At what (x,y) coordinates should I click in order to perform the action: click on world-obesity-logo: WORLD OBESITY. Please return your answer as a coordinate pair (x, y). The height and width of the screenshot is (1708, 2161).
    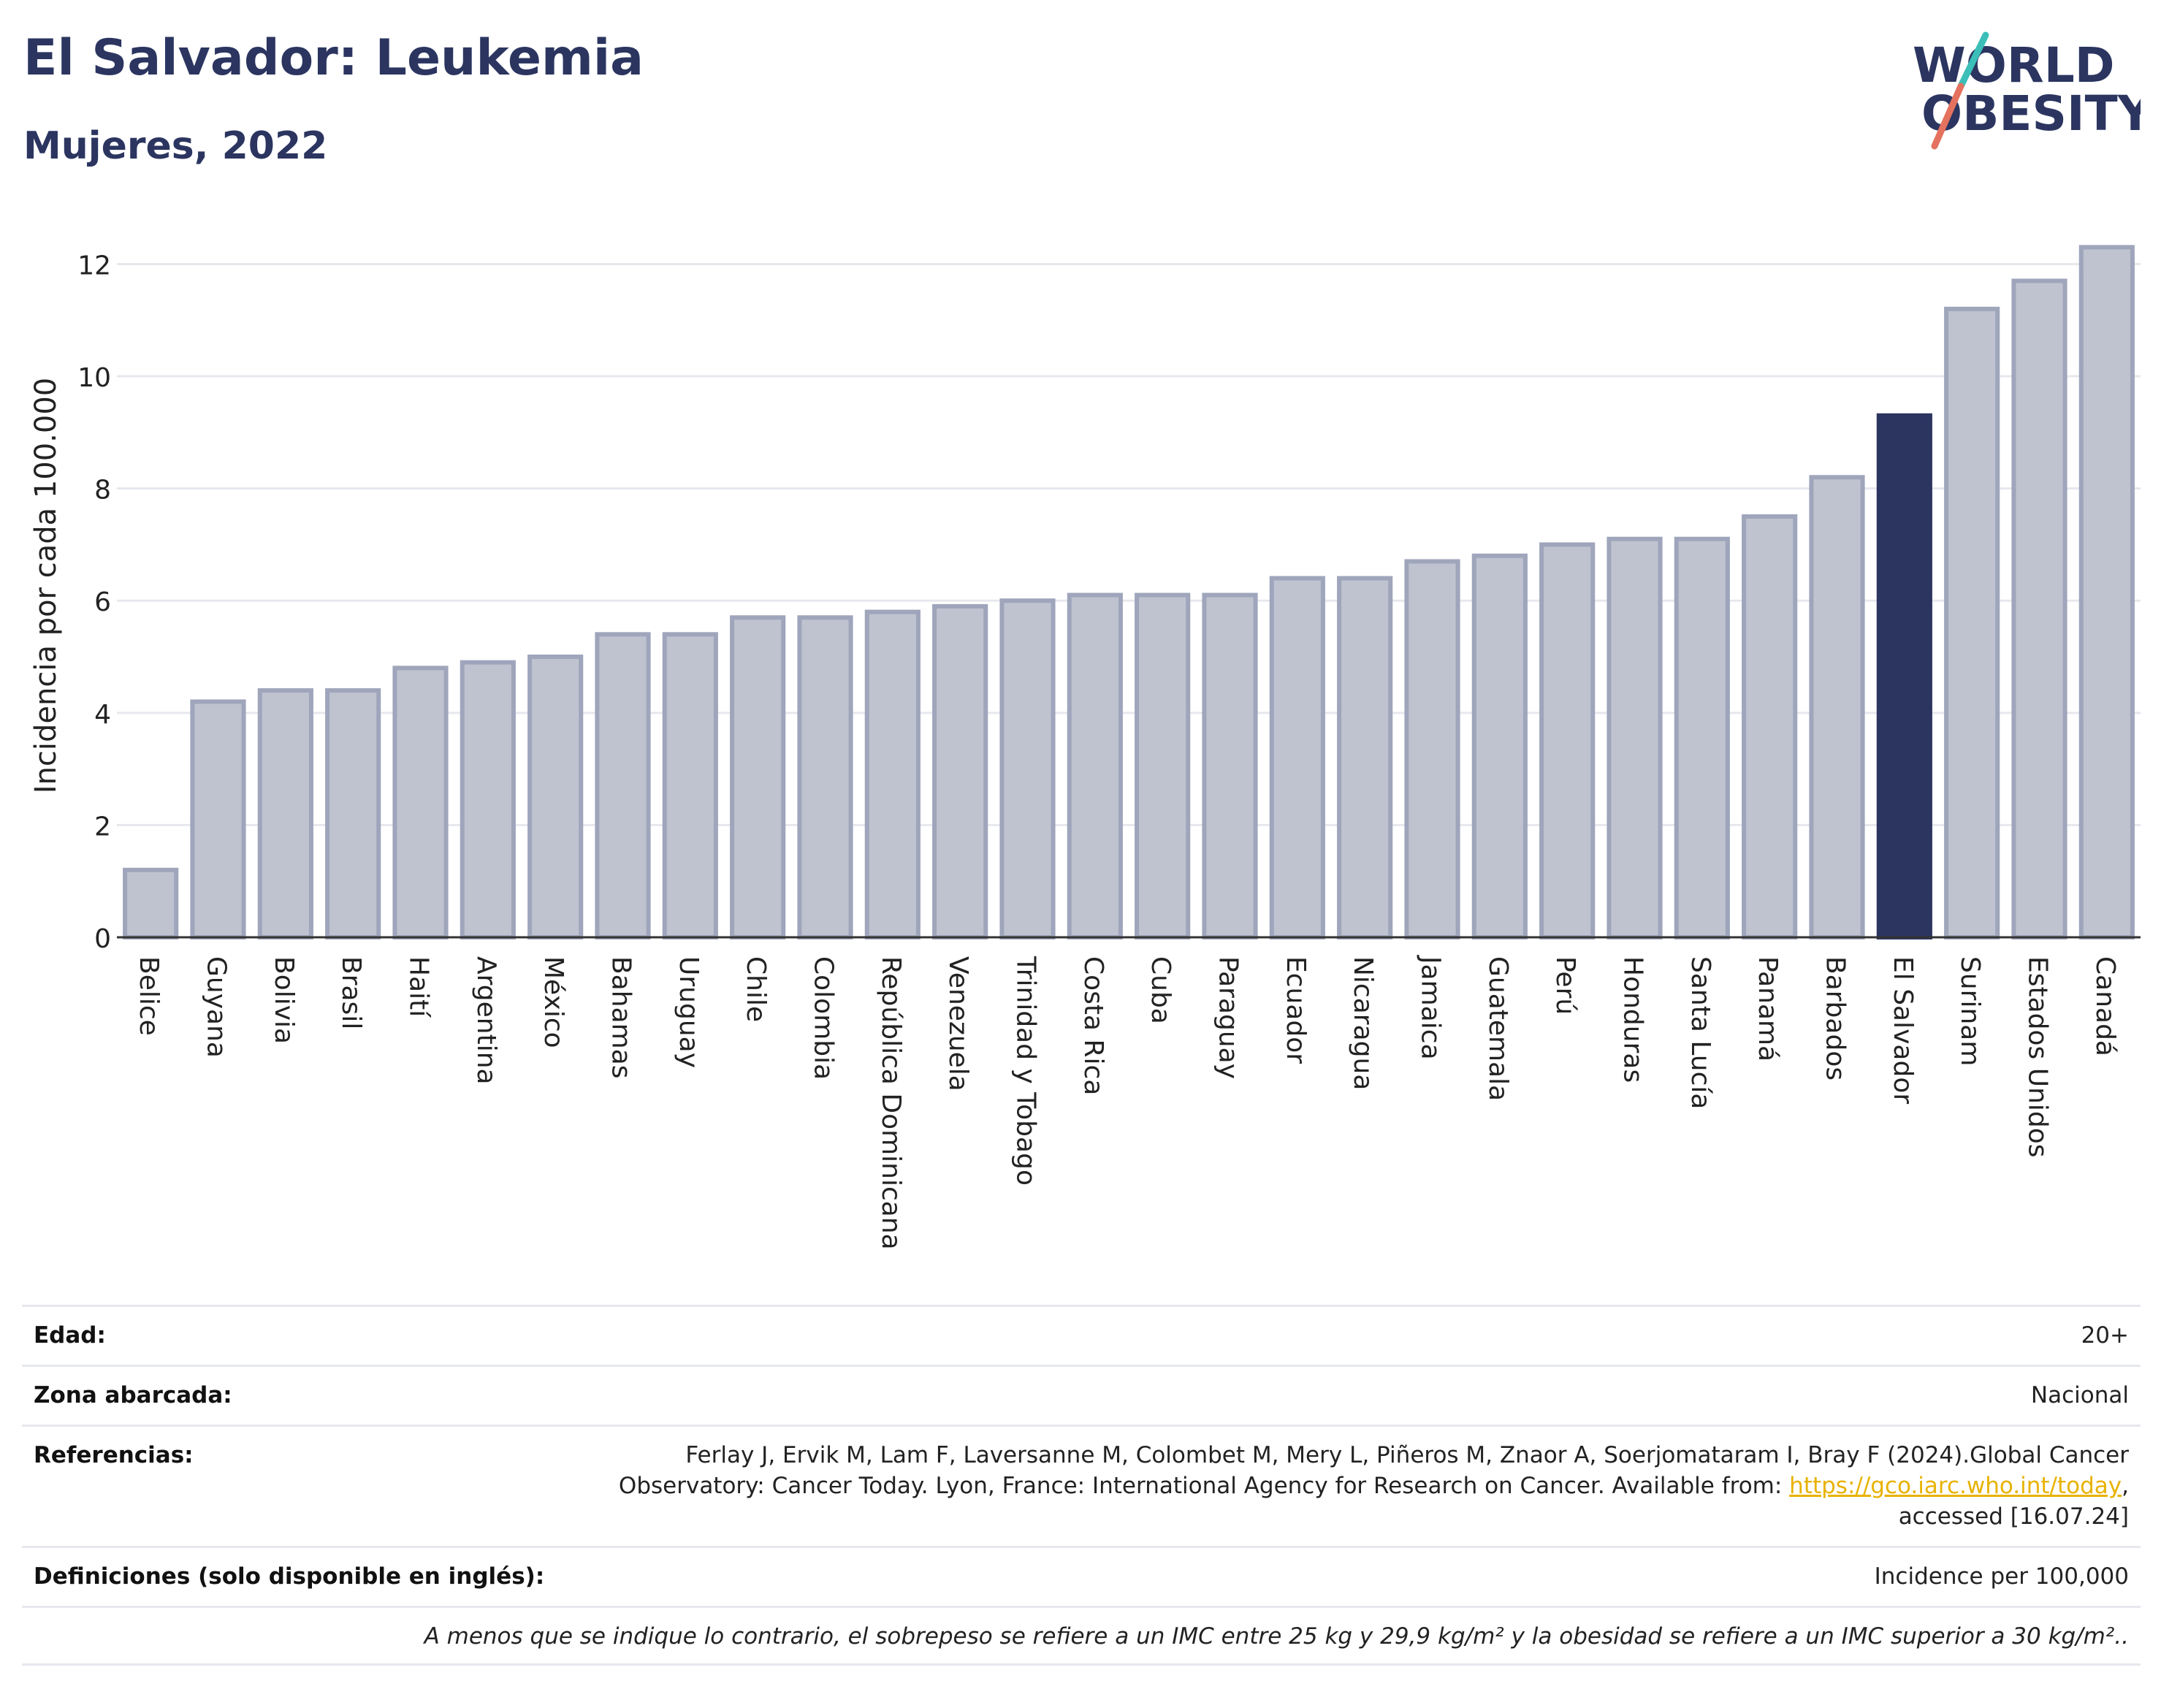
    Looking at the image, I should click on (2027, 91).